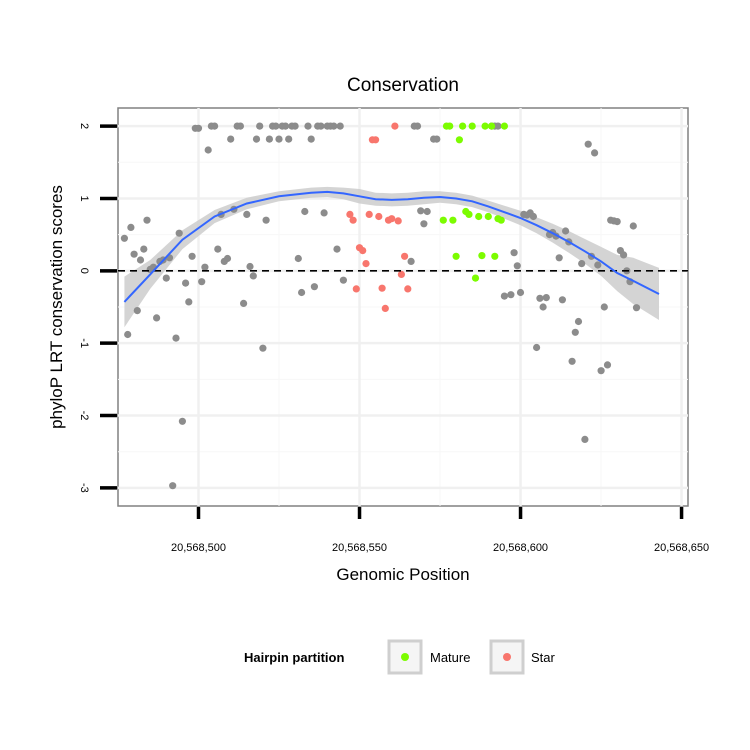 The image size is (750, 750). What do you see at coordinates (84, 198) in the screenshot?
I see `y-tick-label: 1` at bounding box center [84, 198].